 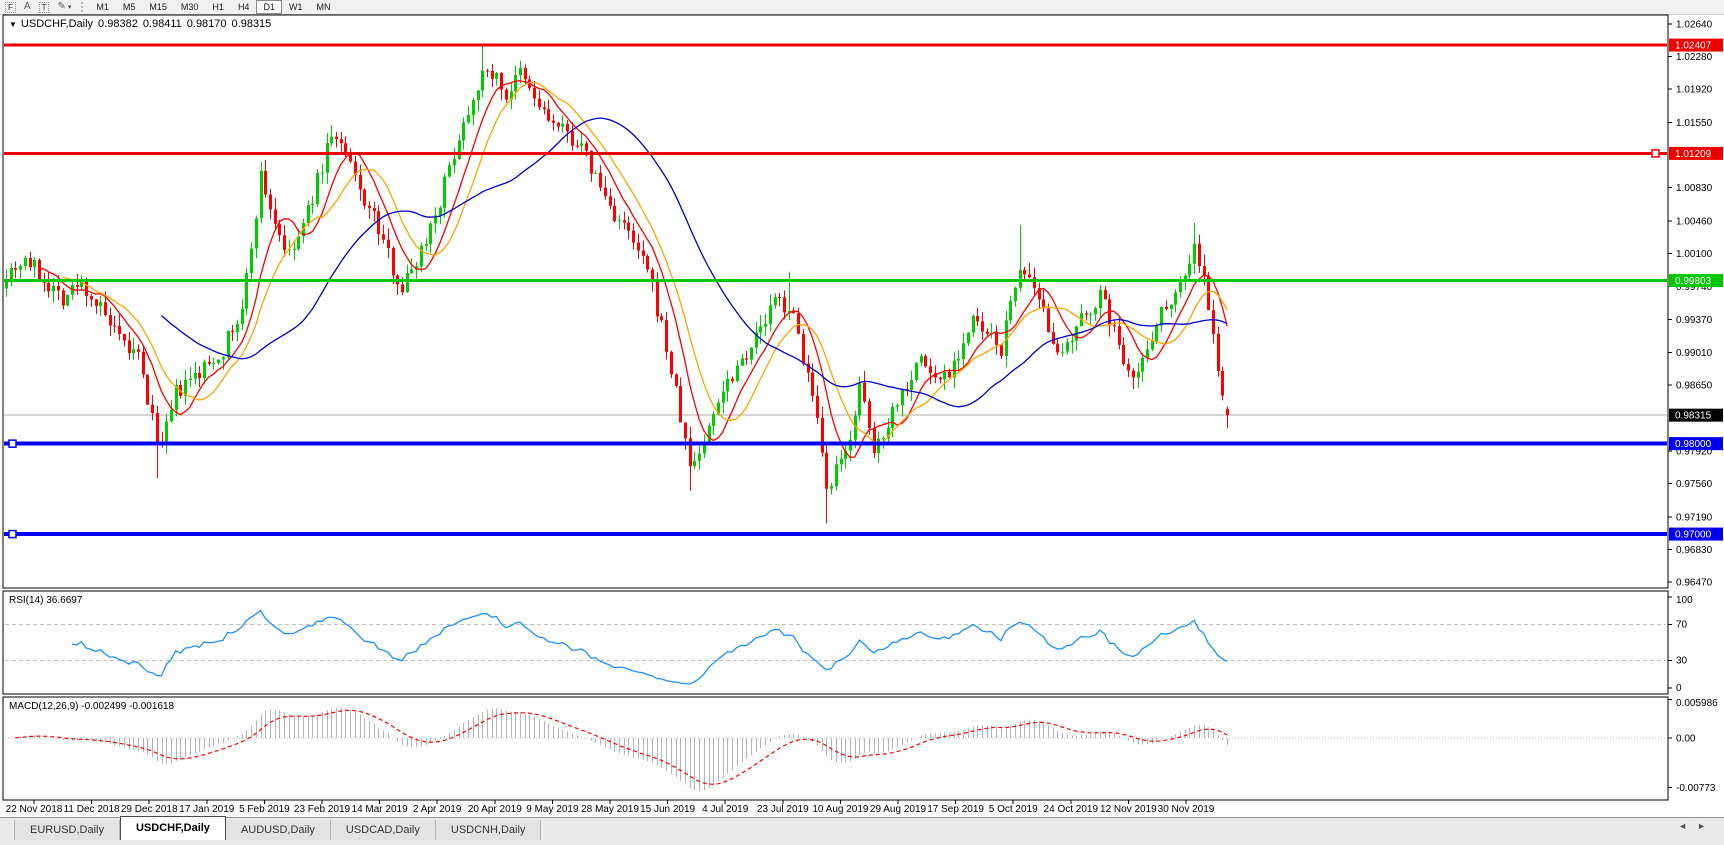 What do you see at coordinates (1688, 826) in the screenshot?
I see `tab-scroll-left-icon: ◄` at bounding box center [1688, 826].